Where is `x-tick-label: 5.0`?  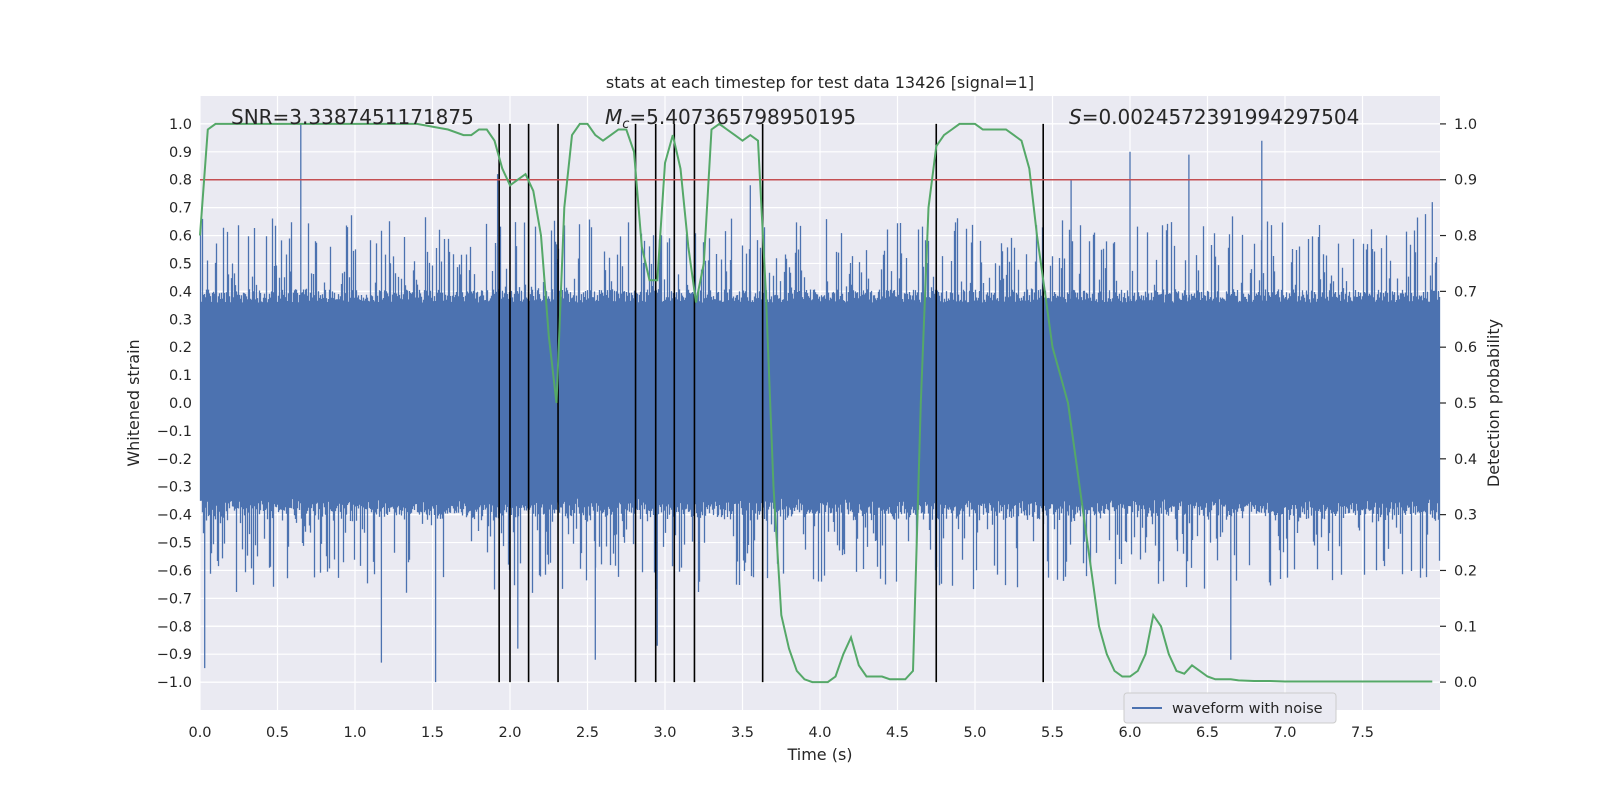 x-tick-label: 5.0 is located at coordinates (974, 733).